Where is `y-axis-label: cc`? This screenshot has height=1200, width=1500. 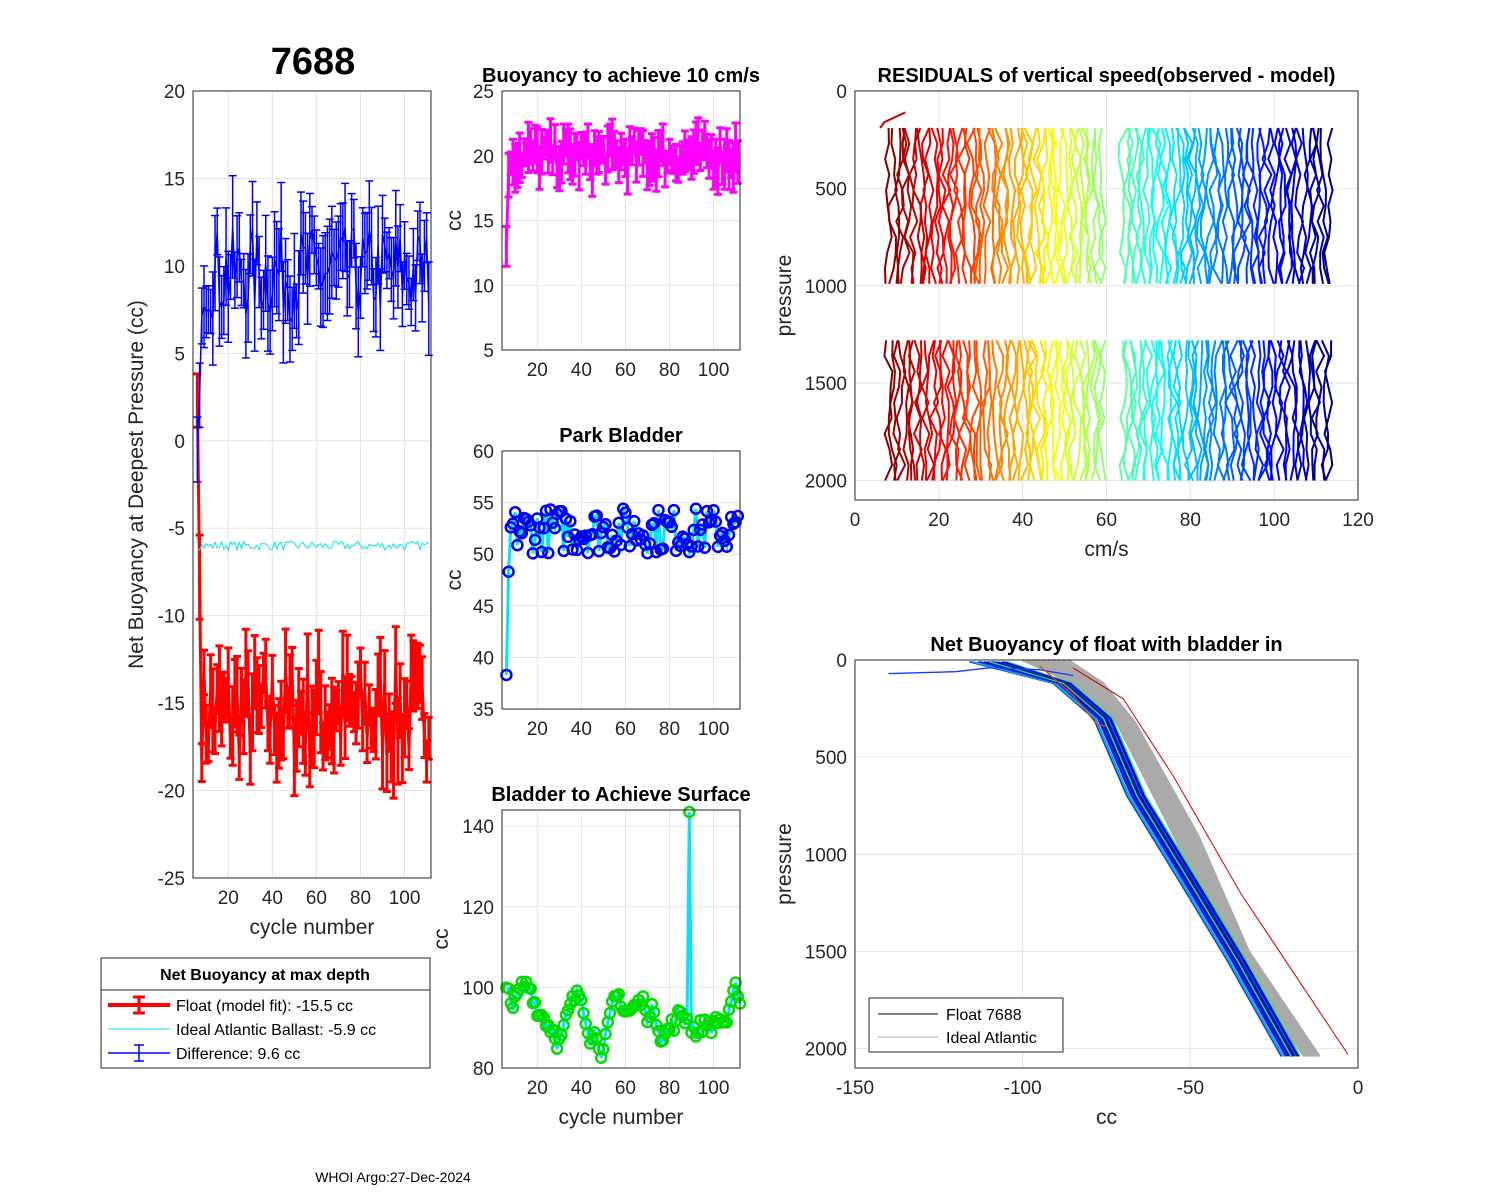
y-axis-label: cc is located at coordinates (454, 580).